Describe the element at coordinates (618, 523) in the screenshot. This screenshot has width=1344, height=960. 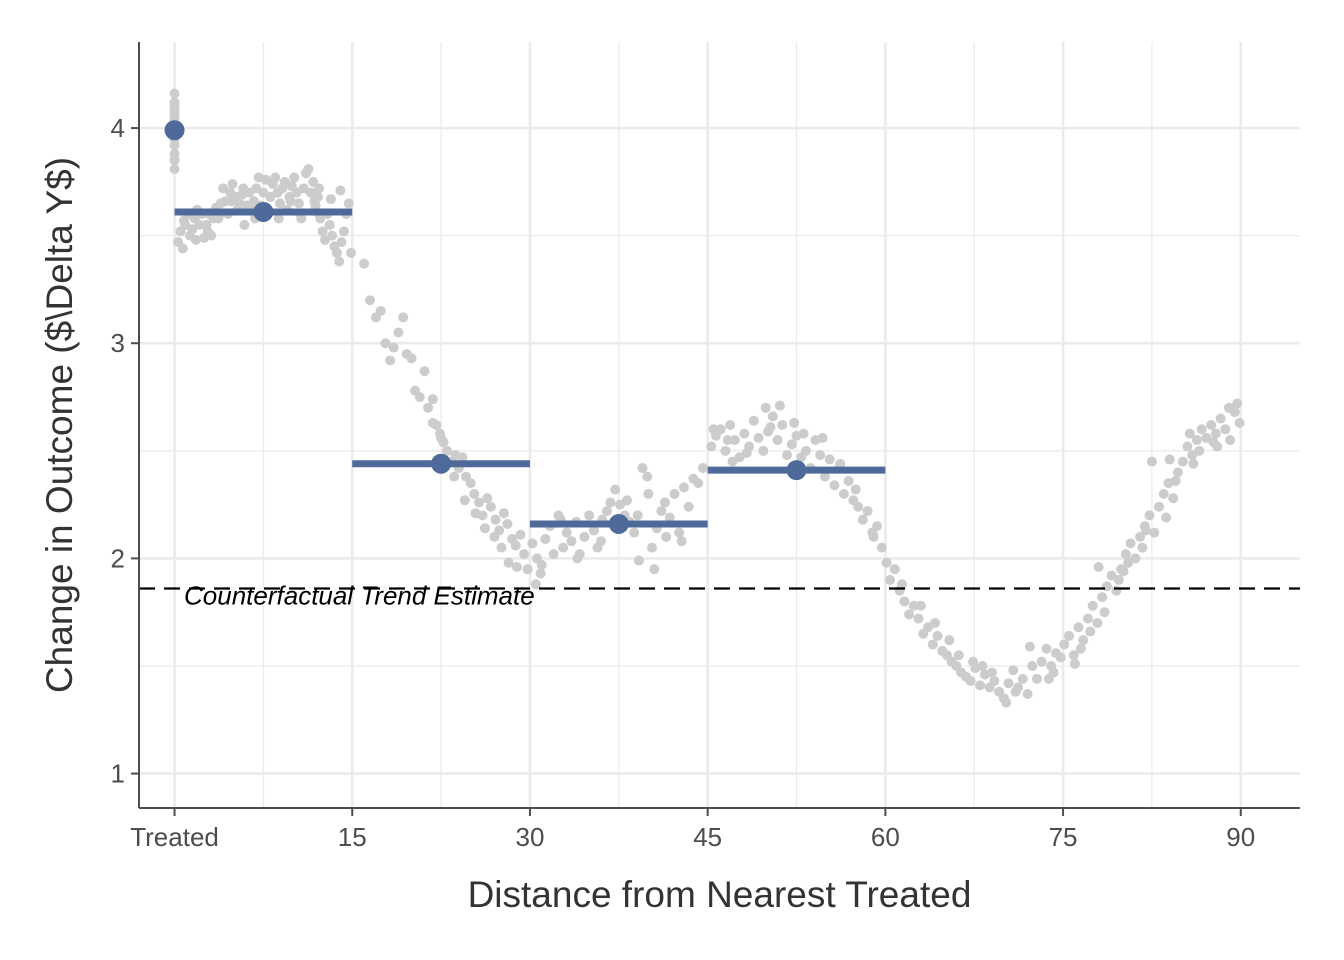
I see `bin-estimate-point` at that location.